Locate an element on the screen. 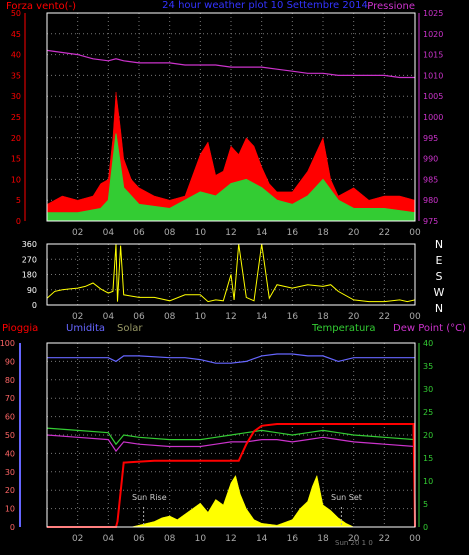 Image resolution: width=469 pixels, height=555 pixels. panel3-y-right-tick-label: 25 is located at coordinates (428, 412).